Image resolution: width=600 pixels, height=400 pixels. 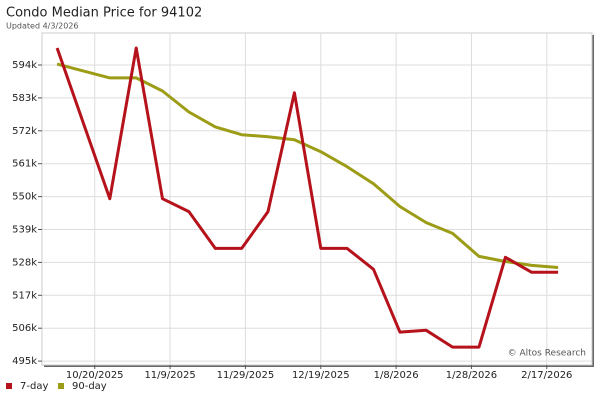 What do you see at coordinates (34, 386) in the screenshot?
I see `legend-label: 7-day` at bounding box center [34, 386].